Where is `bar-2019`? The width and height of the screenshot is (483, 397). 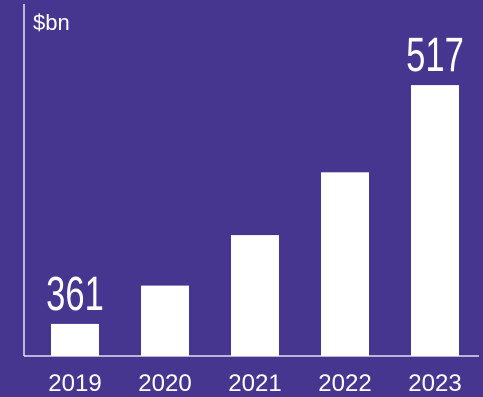
bar-2019 is located at coordinates (75, 339).